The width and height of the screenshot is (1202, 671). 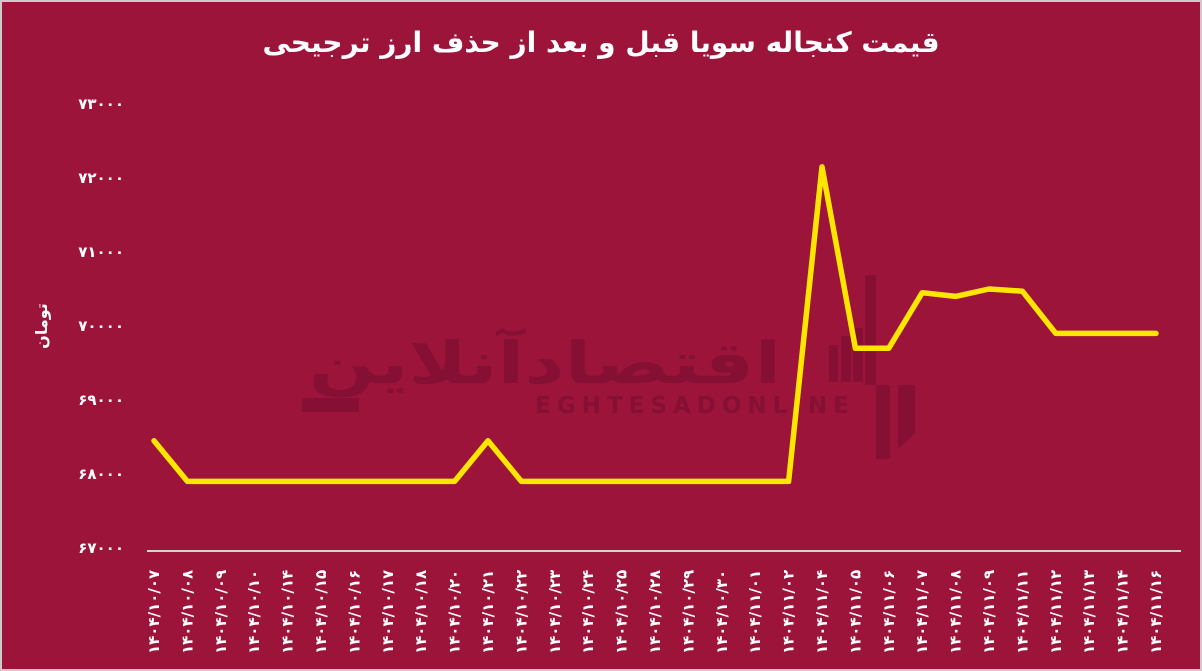 I want to click on x-axis-tick-label: ۱۴۰۴/۱۱/۱۲, so click(x=1056, y=612).